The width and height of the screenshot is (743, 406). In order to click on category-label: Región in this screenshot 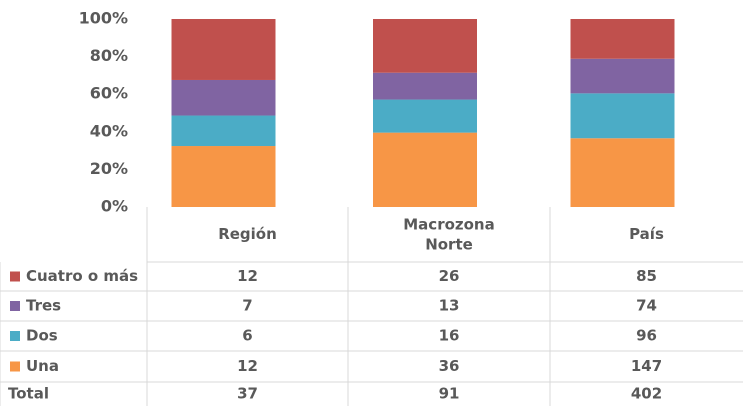, I will do `click(247, 234)`.